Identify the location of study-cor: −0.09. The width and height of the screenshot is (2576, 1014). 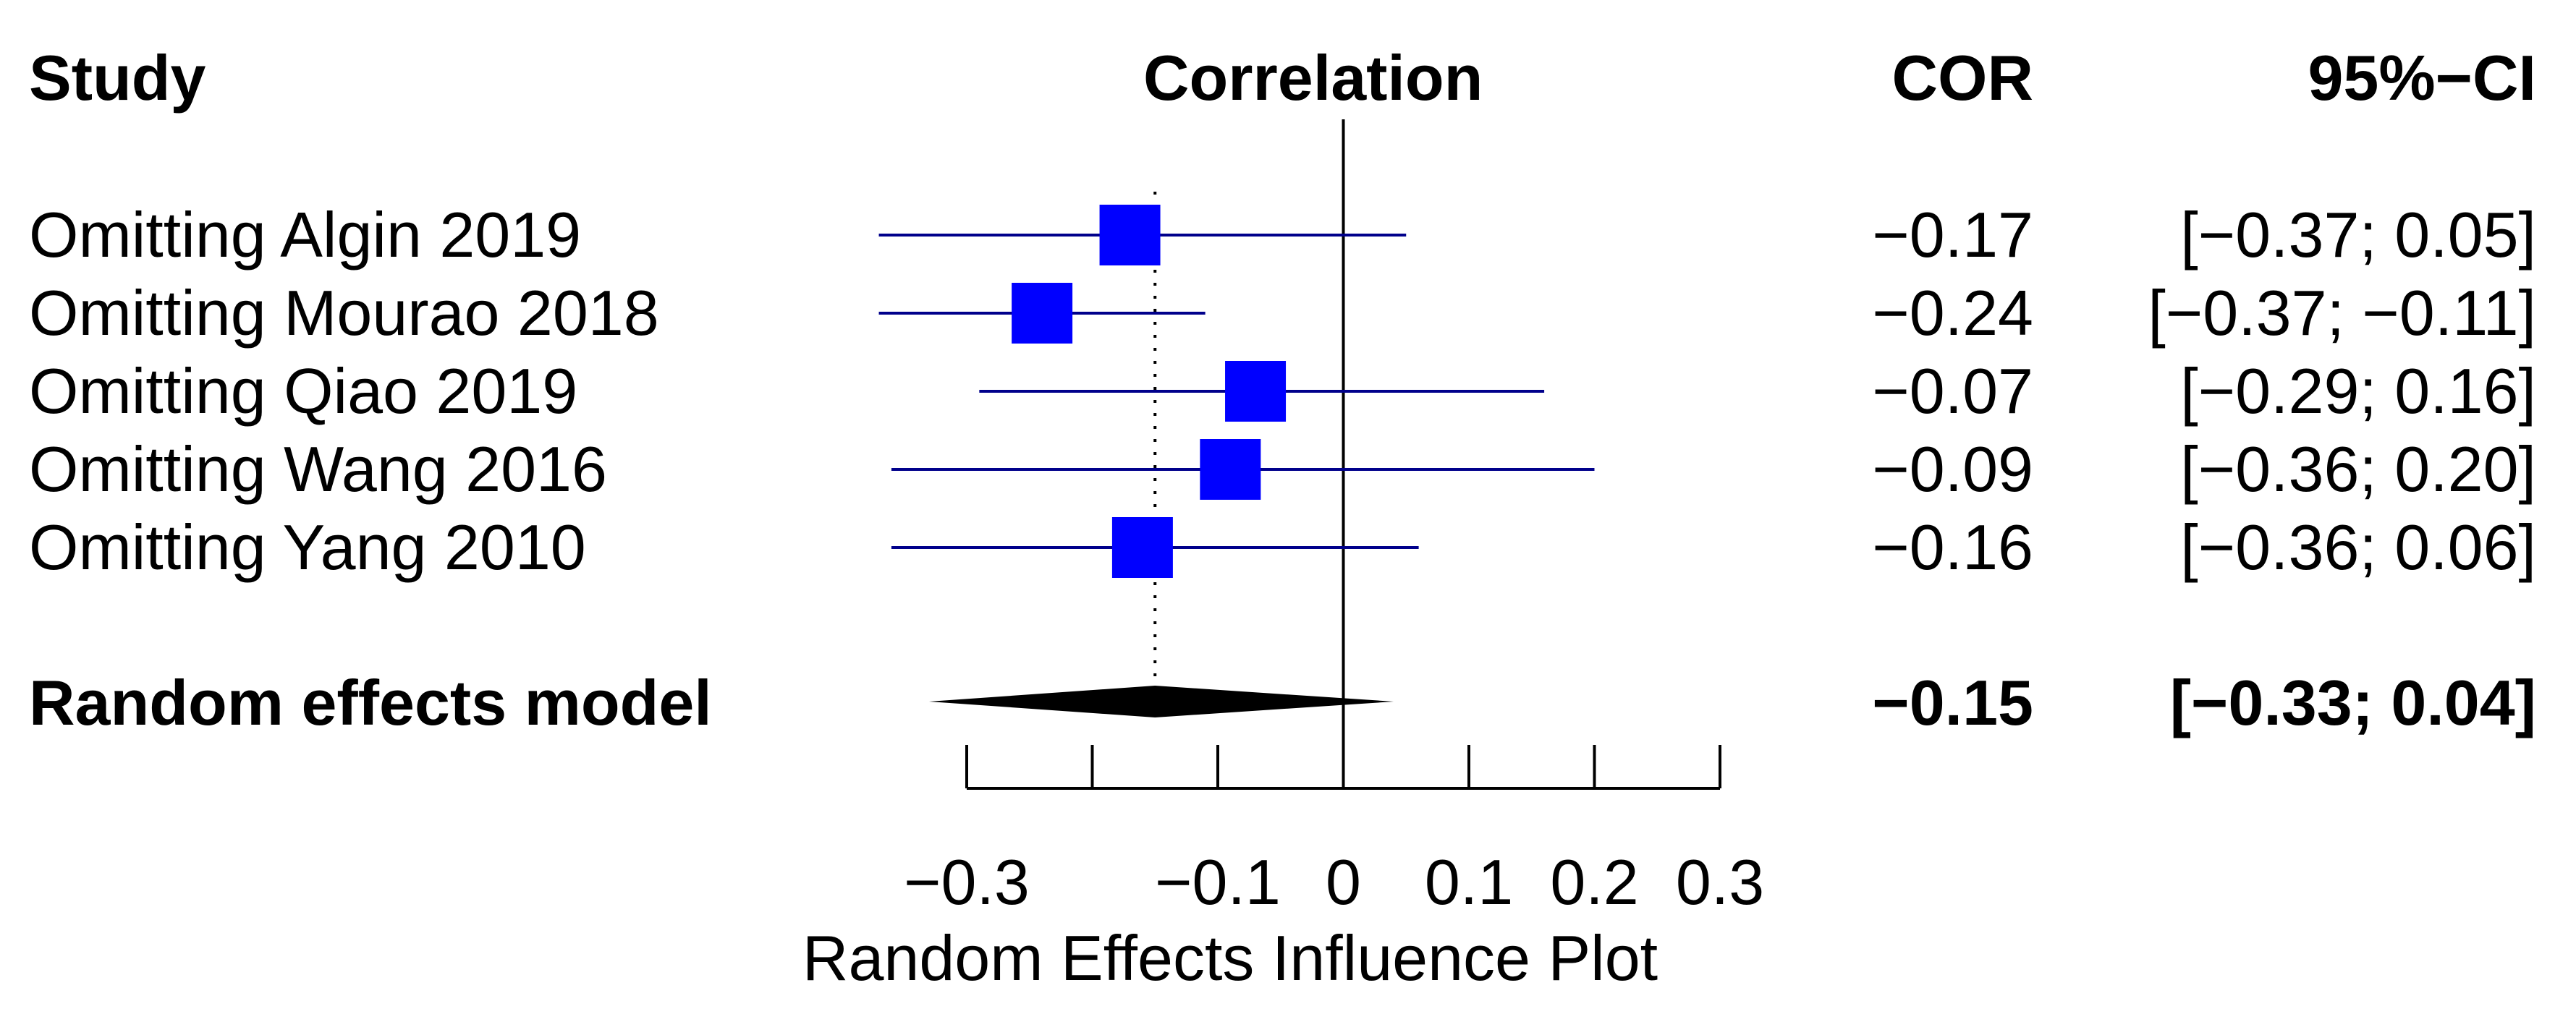
(1952, 469).